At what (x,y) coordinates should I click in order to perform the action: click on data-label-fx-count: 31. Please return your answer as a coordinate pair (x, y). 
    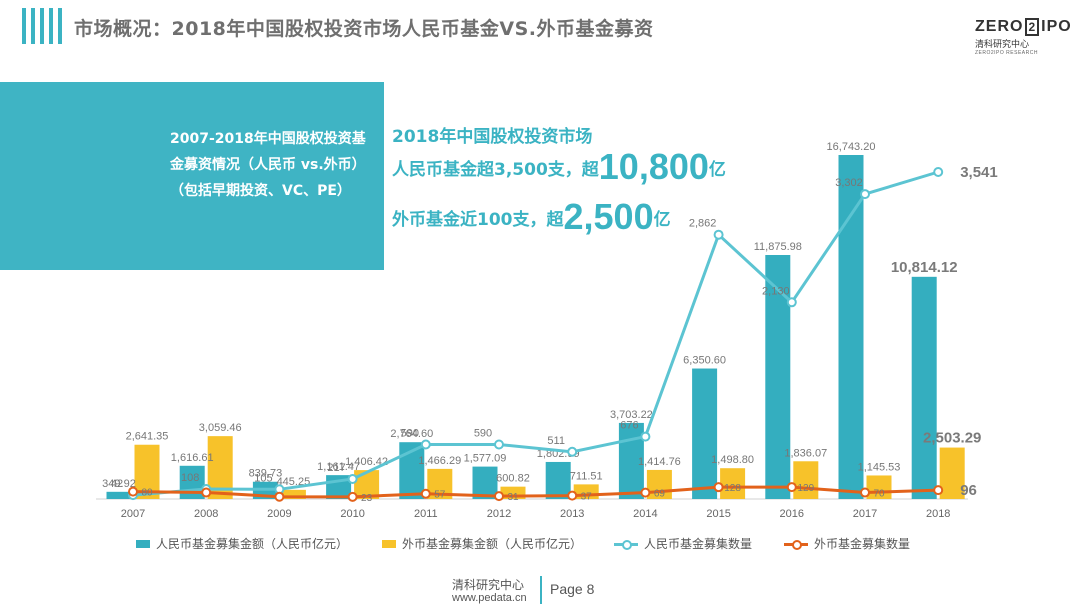
    Looking at the image, I should click on (513, 497).